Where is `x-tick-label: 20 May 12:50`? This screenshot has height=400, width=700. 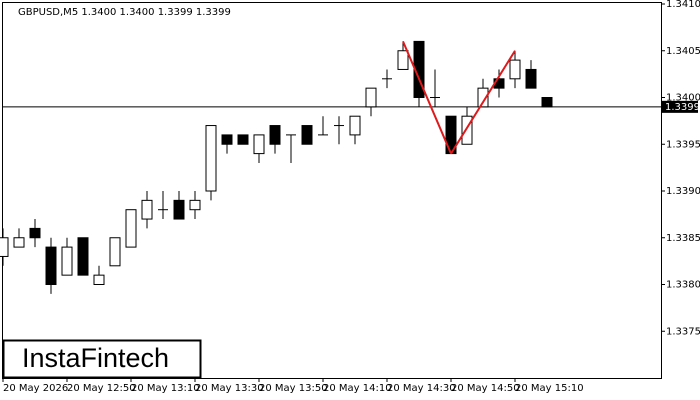 x-tick-label: 20 May 12:50 is located at coordinates (101, 388).